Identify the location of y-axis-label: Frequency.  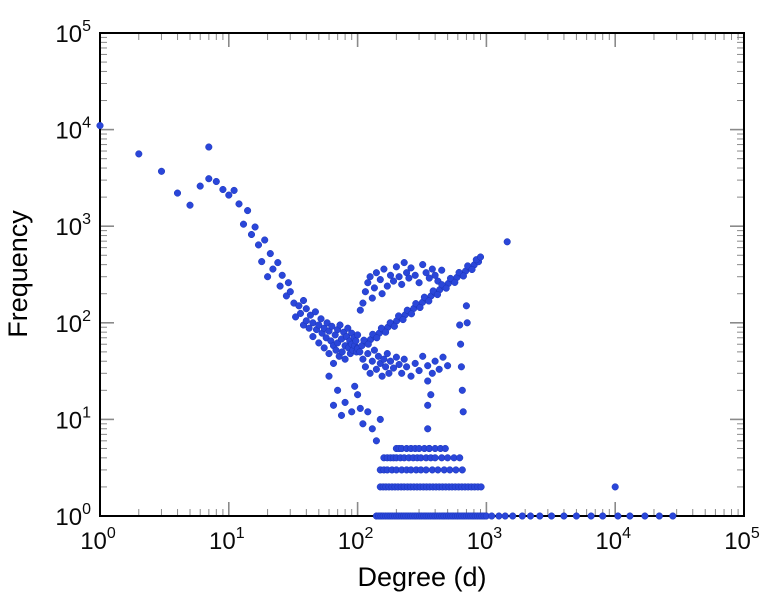
(18, 274).